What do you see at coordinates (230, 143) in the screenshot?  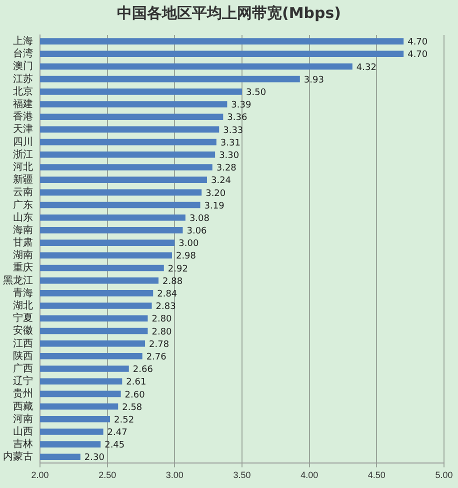 I see `data-label: 3.31` at bounding box center [230, 143].